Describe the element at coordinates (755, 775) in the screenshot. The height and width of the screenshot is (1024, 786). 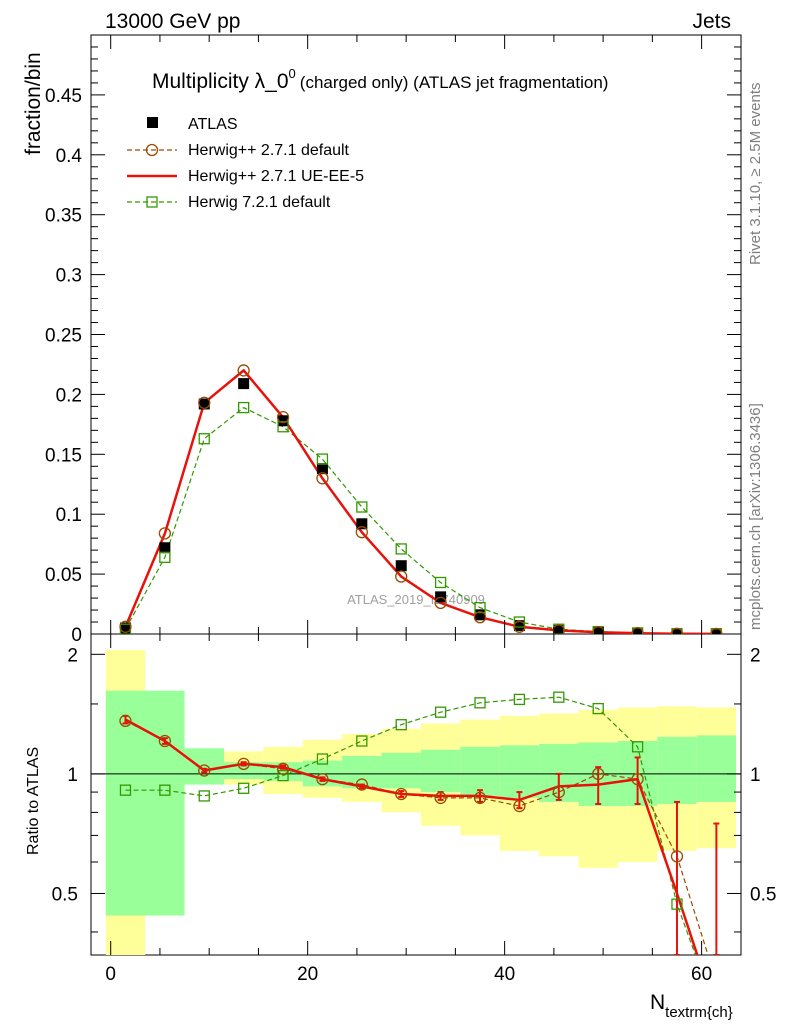
I see `y-tick-label-bottom-right: 1` at that location.